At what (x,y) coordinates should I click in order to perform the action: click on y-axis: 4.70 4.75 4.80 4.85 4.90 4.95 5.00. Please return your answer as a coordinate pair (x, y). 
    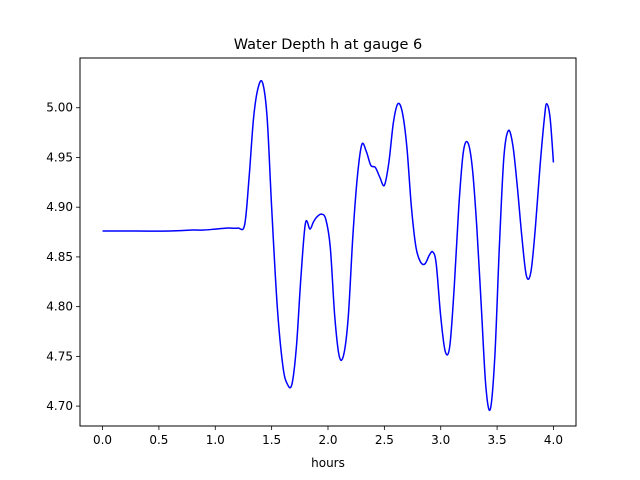
    Looking at the image, I should click on (63, 257).